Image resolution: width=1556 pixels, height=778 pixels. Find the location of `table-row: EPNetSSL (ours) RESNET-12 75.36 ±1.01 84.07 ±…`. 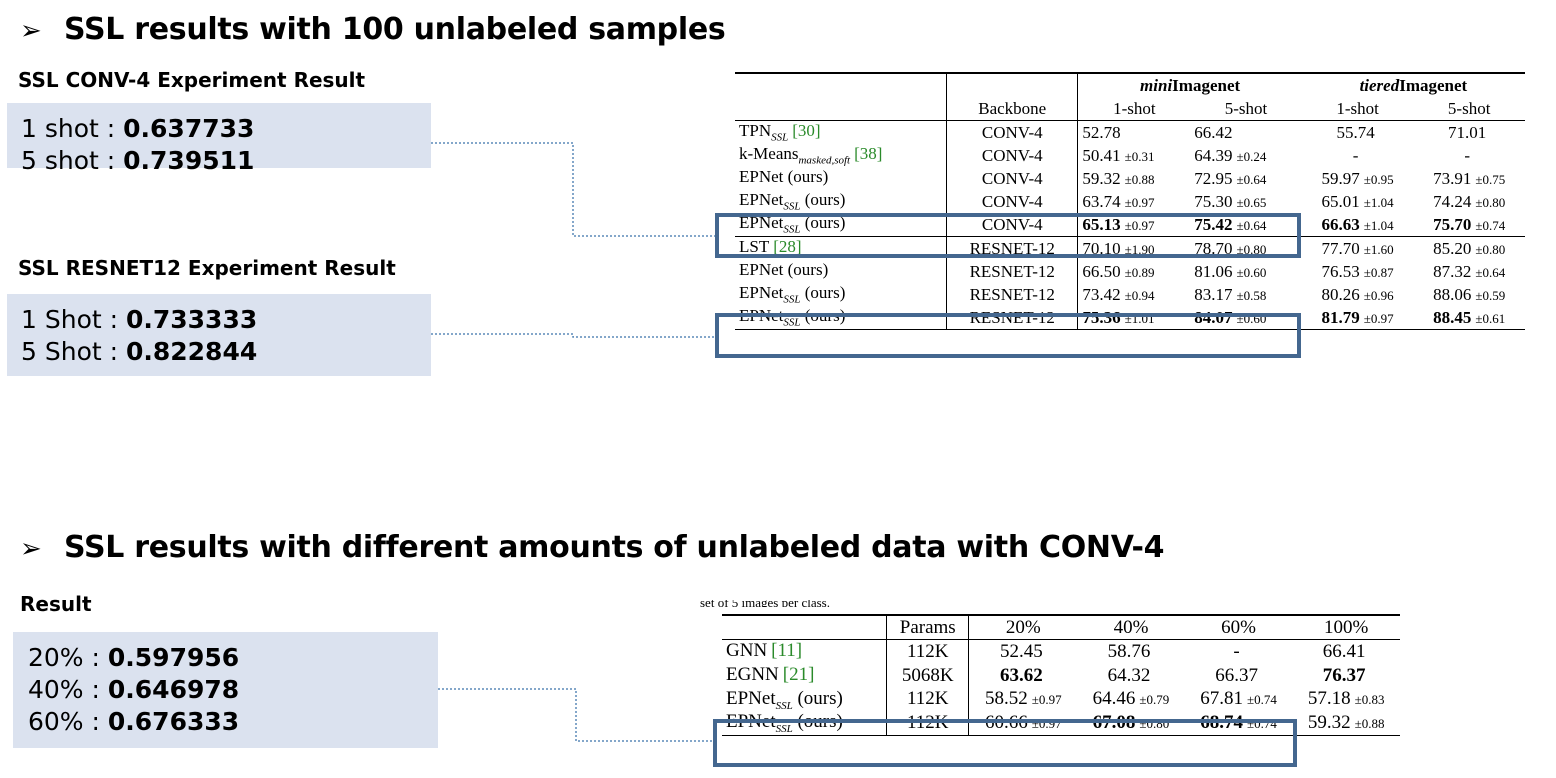

table-row: EPNetSSL (ours) RESNET-12 75.36 ±1.01 84.07 ±… is located at coordinates (1130, 318).